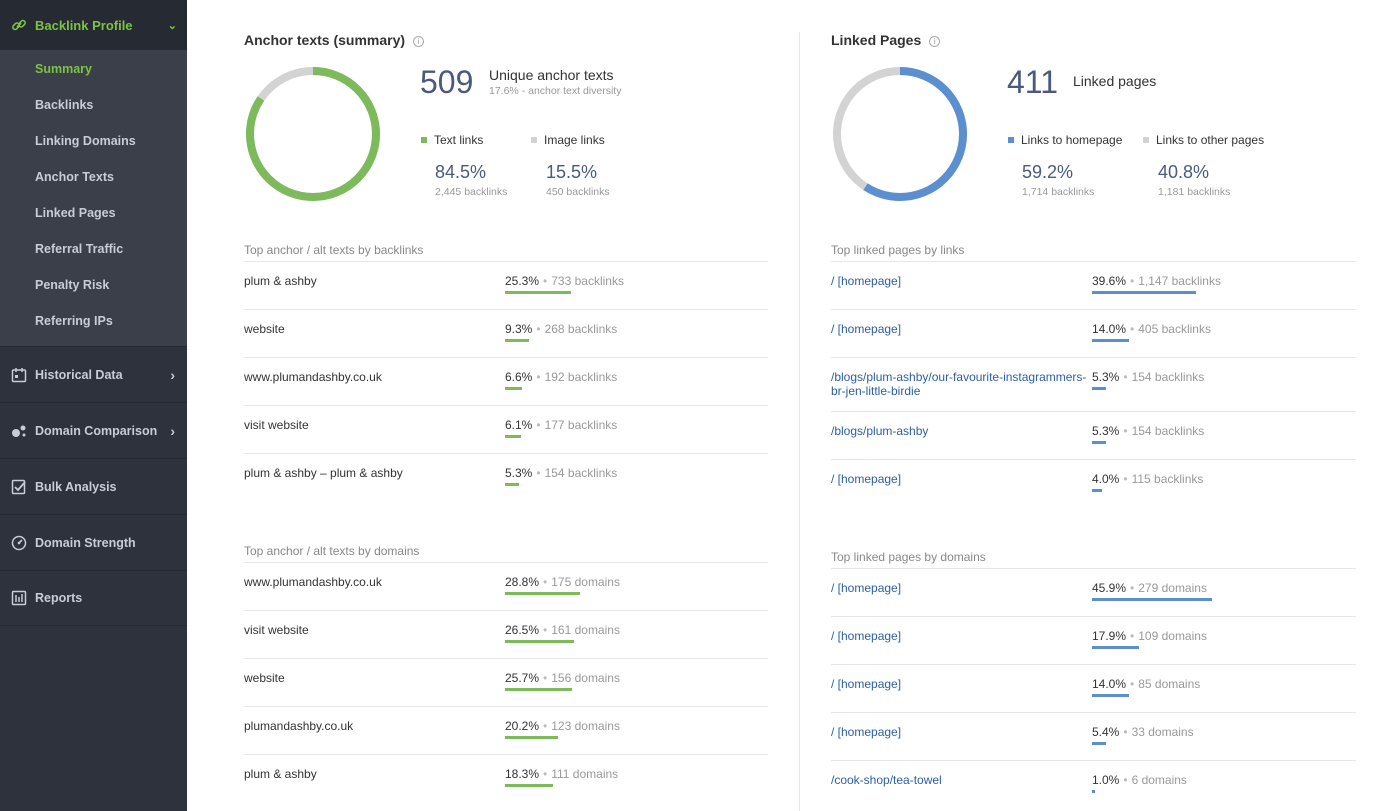  Describe the element at coordinates (1065, 140) in the screenshot. I see `legend-links-homepage: Links to homepage` at that location.